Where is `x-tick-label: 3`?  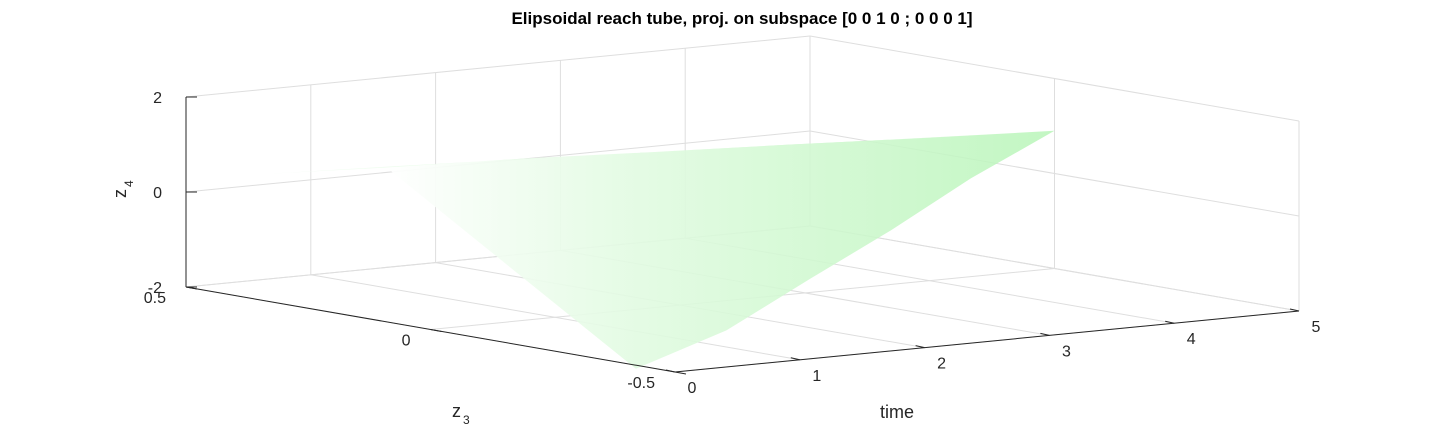 x-tick-label: 3 is located at coordinates (1066, 351).